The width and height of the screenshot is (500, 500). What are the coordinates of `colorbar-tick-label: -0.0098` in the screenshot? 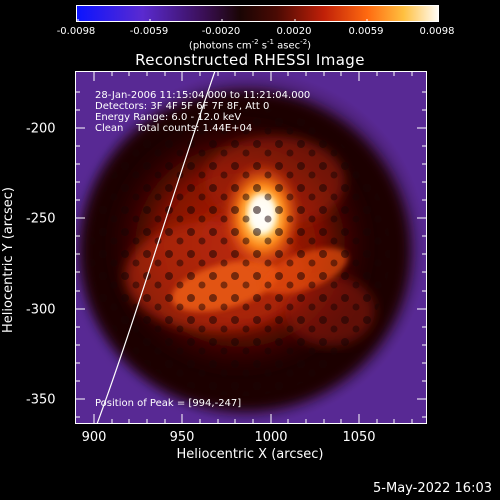 It's located at (76, 31).